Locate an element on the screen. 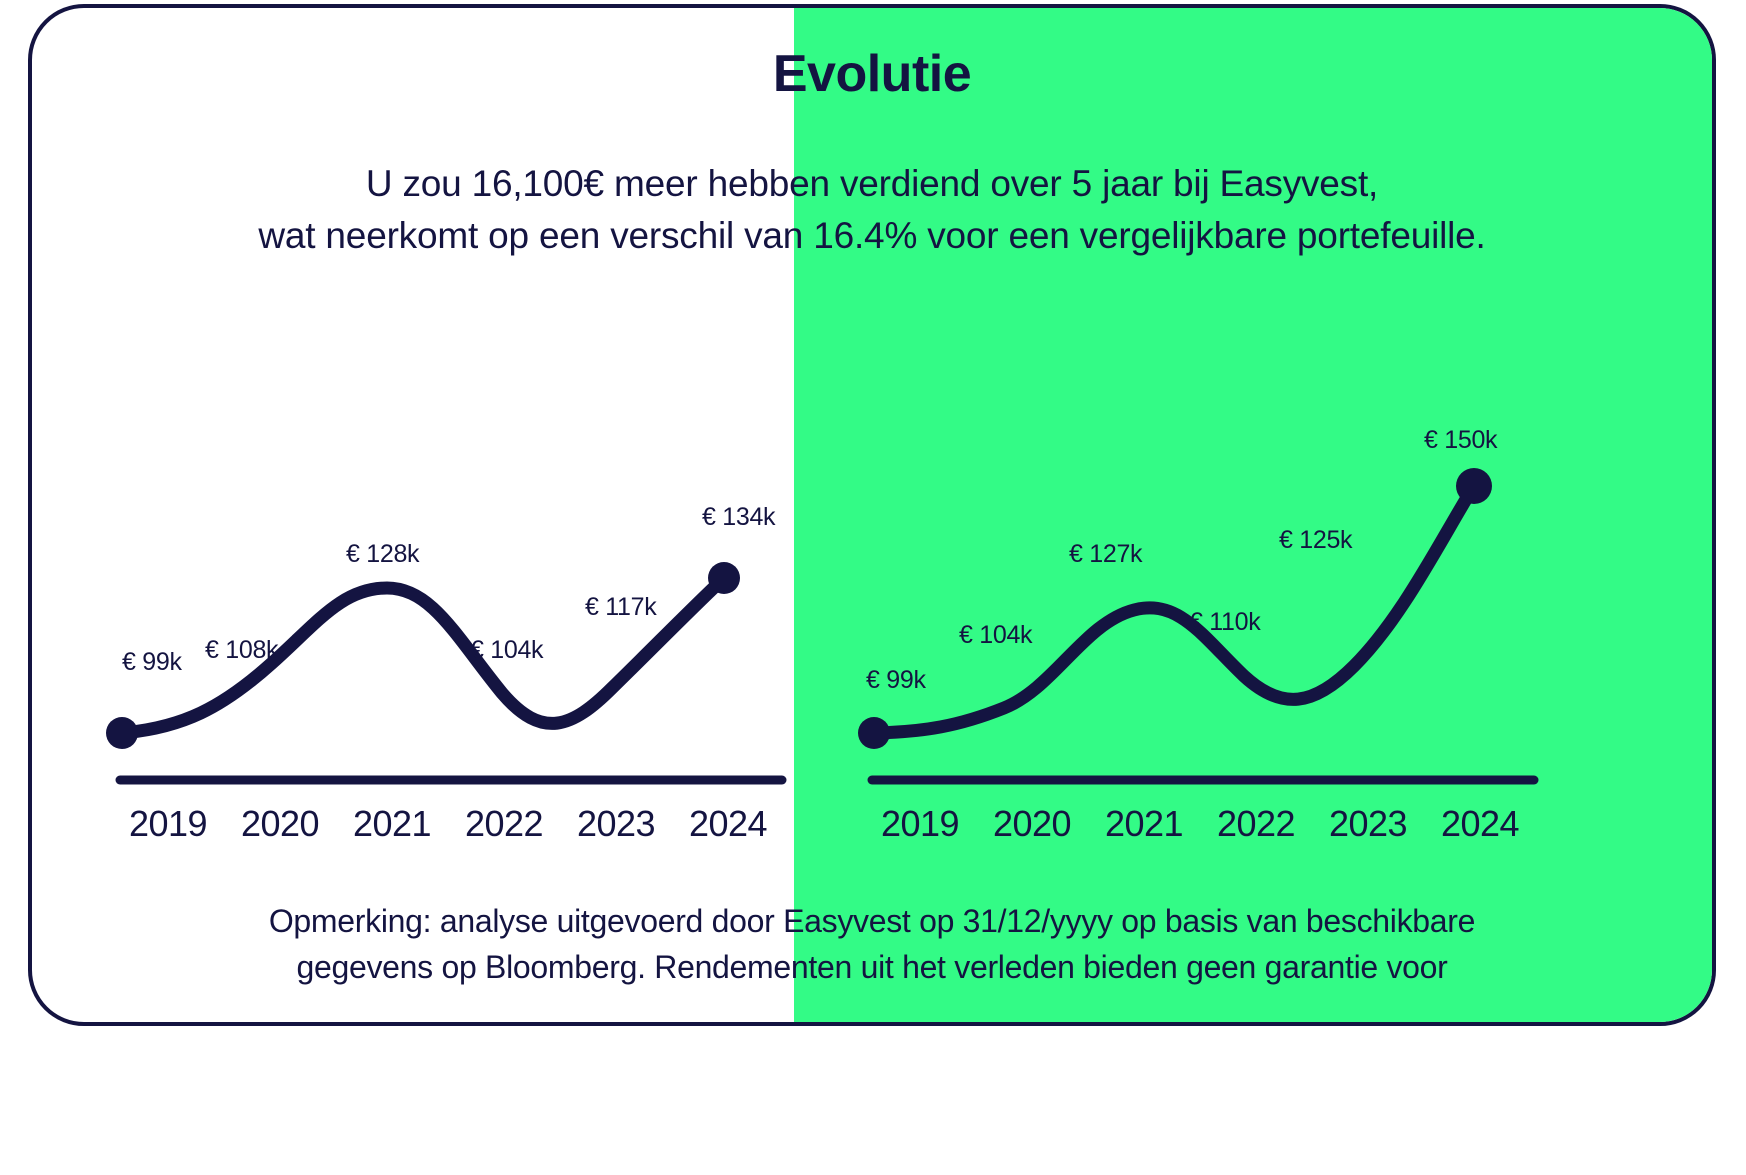  left-x-tick-2020: 2020 is located at coordinates (280, 823).